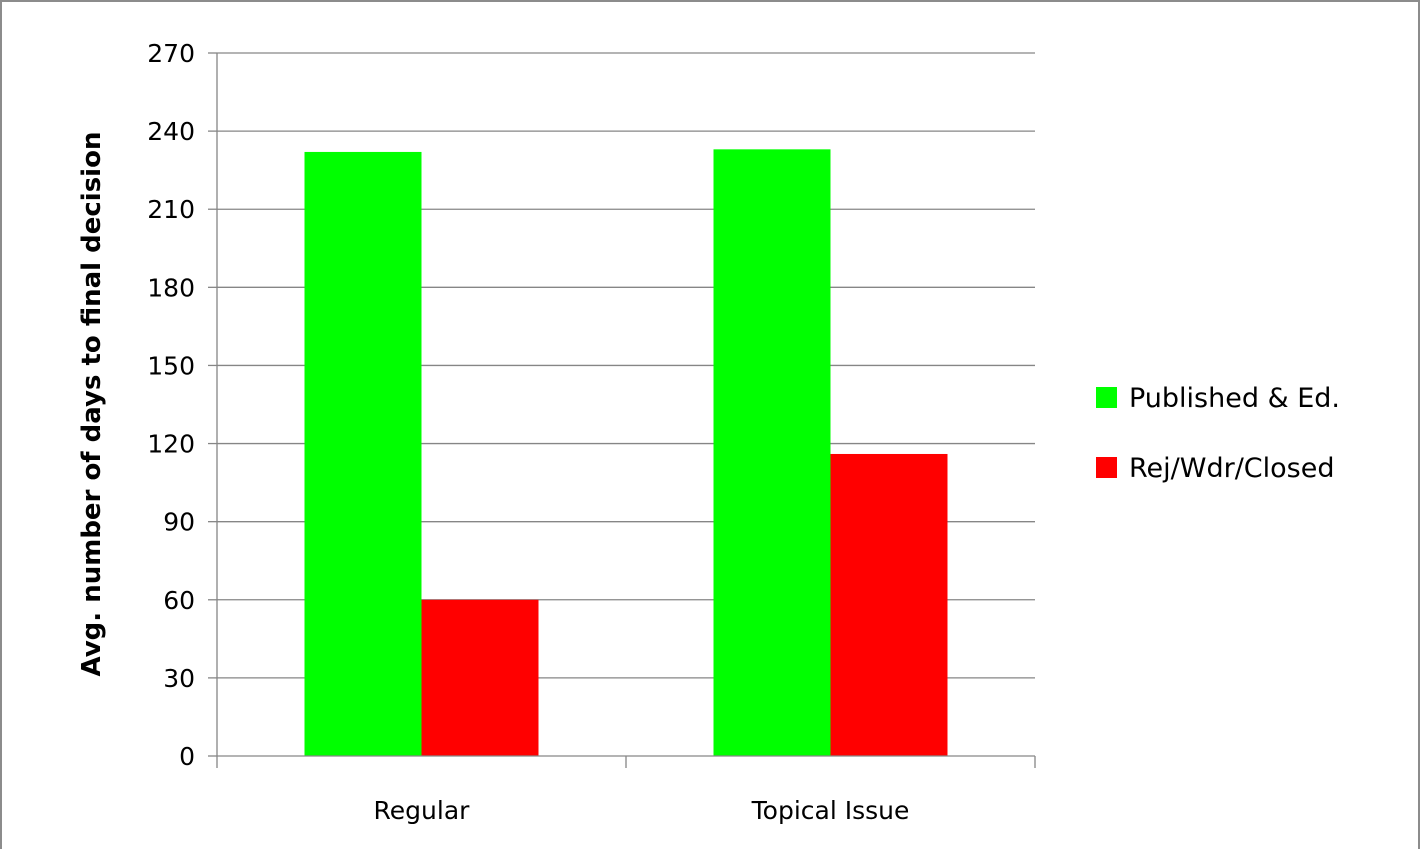 This screenshot has height=851, width=1420. What do you see at coordinates (171, 131) in the screenshot?
I see `y-tick-label: 240` at bounding box center [171, 131].